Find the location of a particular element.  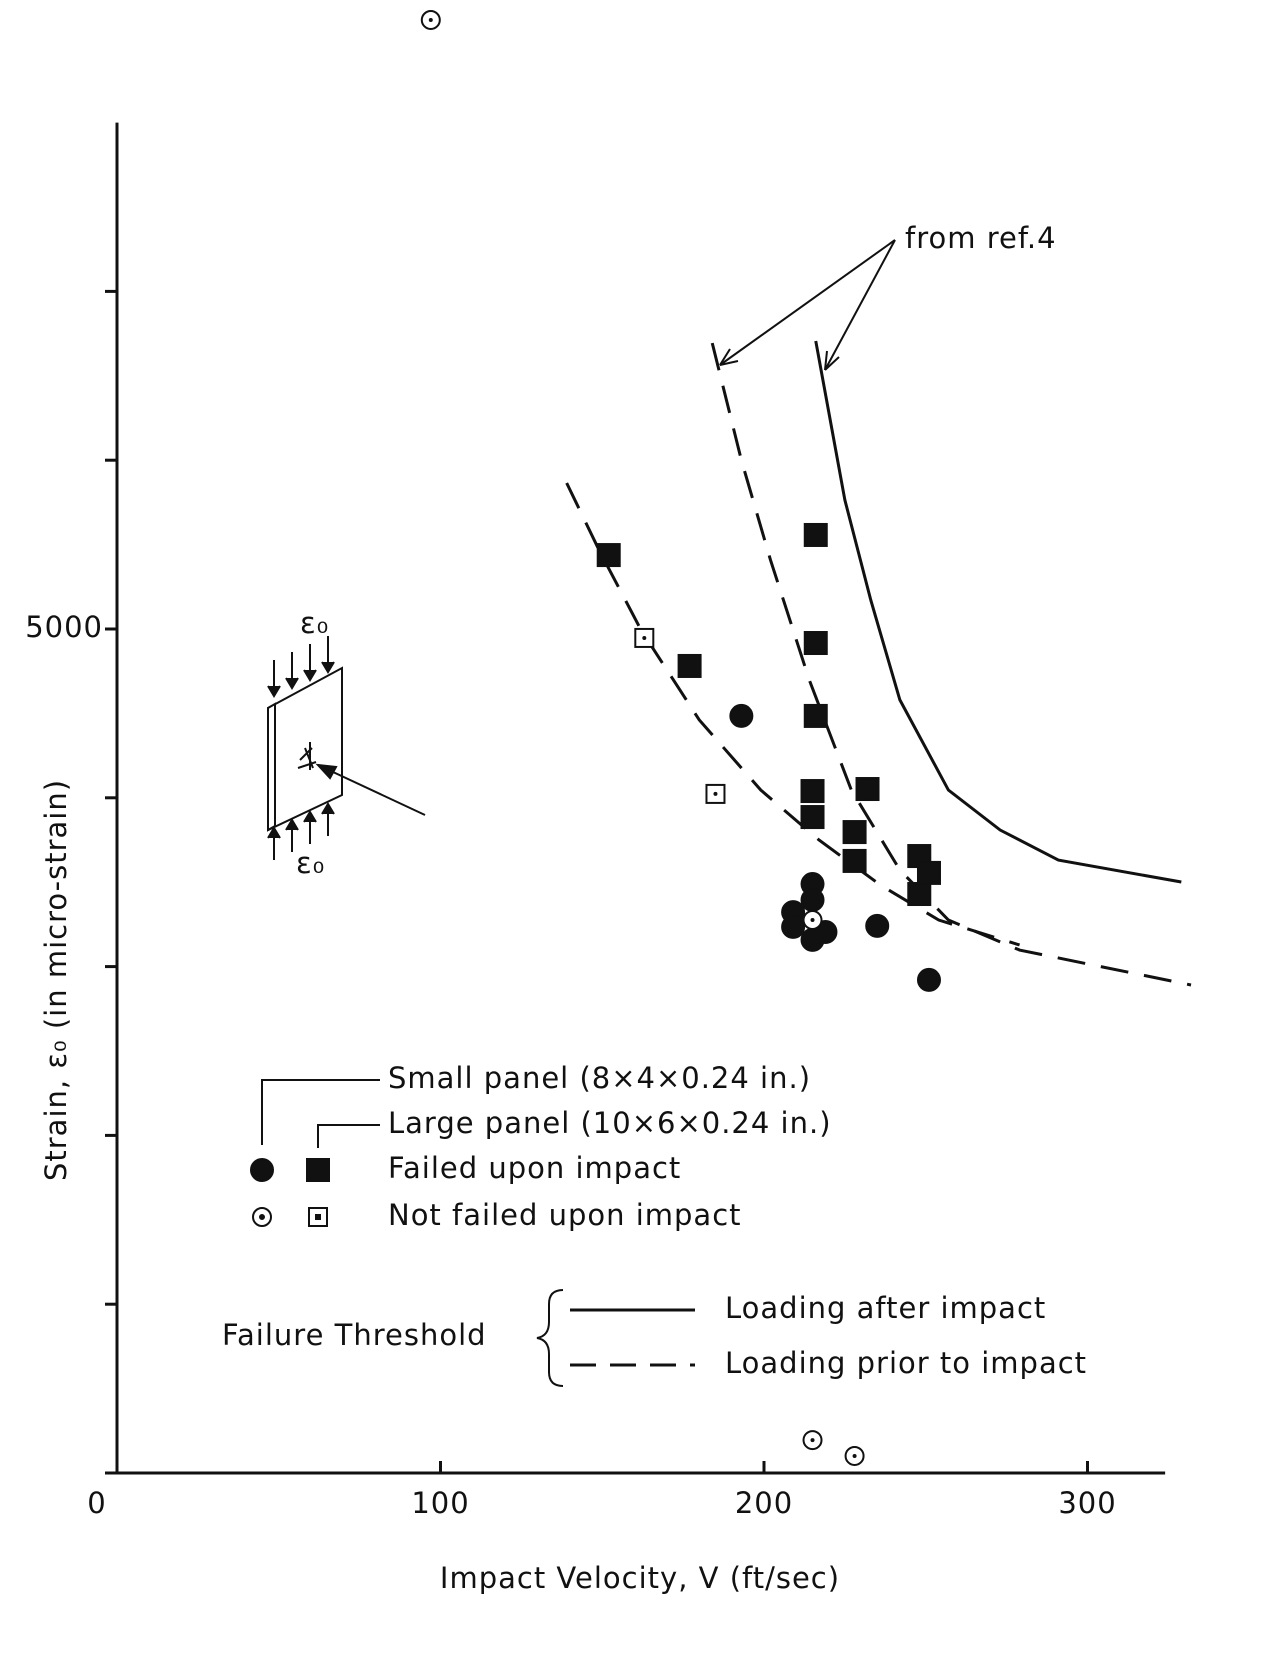

annotation-arrows is located at coordinates (807, 305).